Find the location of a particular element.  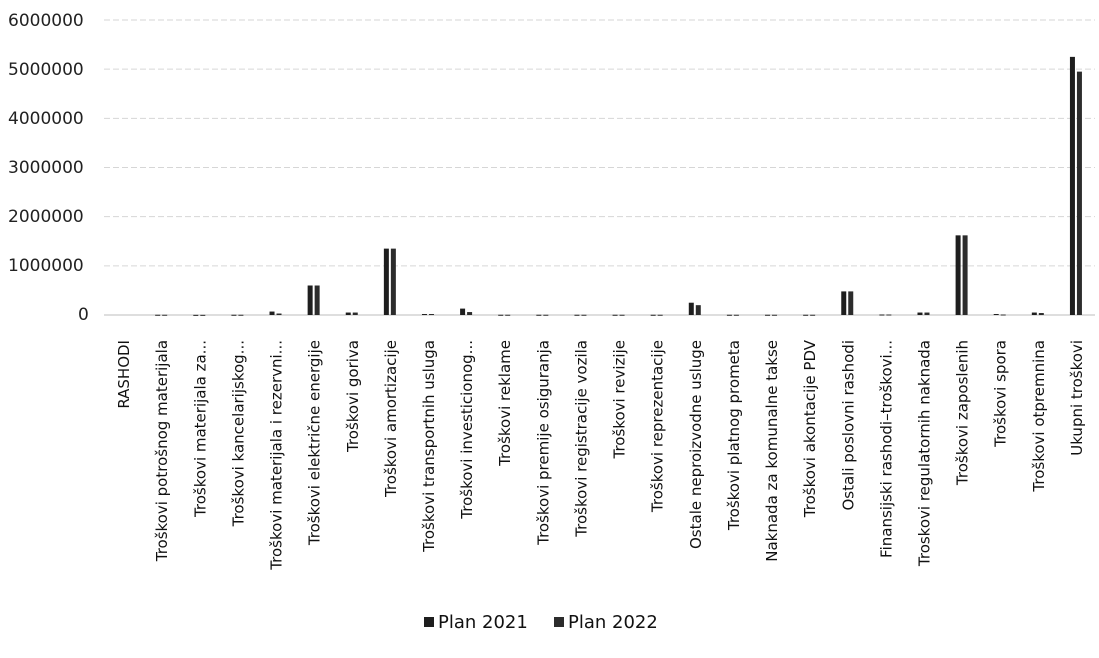

x-tick-label: RASHODI is located at coordinates (124, 374).